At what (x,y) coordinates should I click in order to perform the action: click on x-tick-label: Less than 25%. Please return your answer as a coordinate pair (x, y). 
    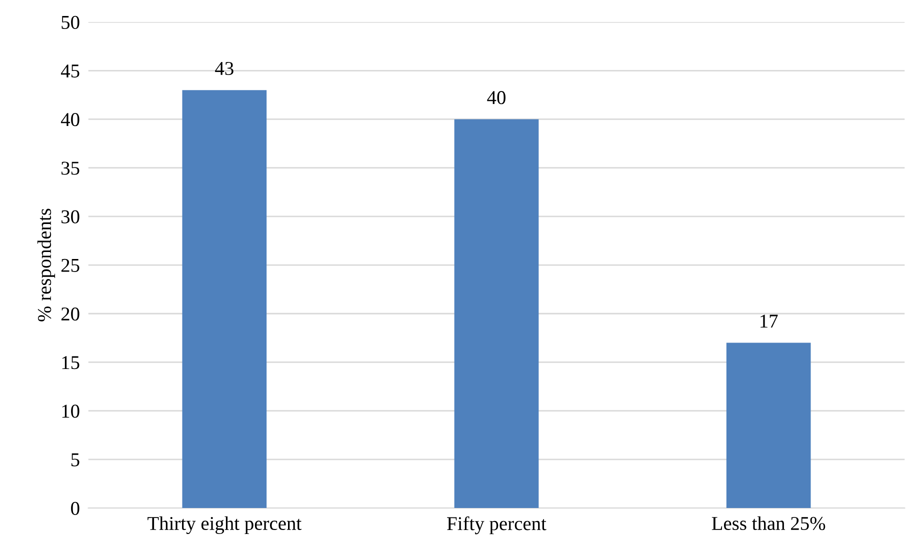
    Looking at the image, I should click on (769, 523).